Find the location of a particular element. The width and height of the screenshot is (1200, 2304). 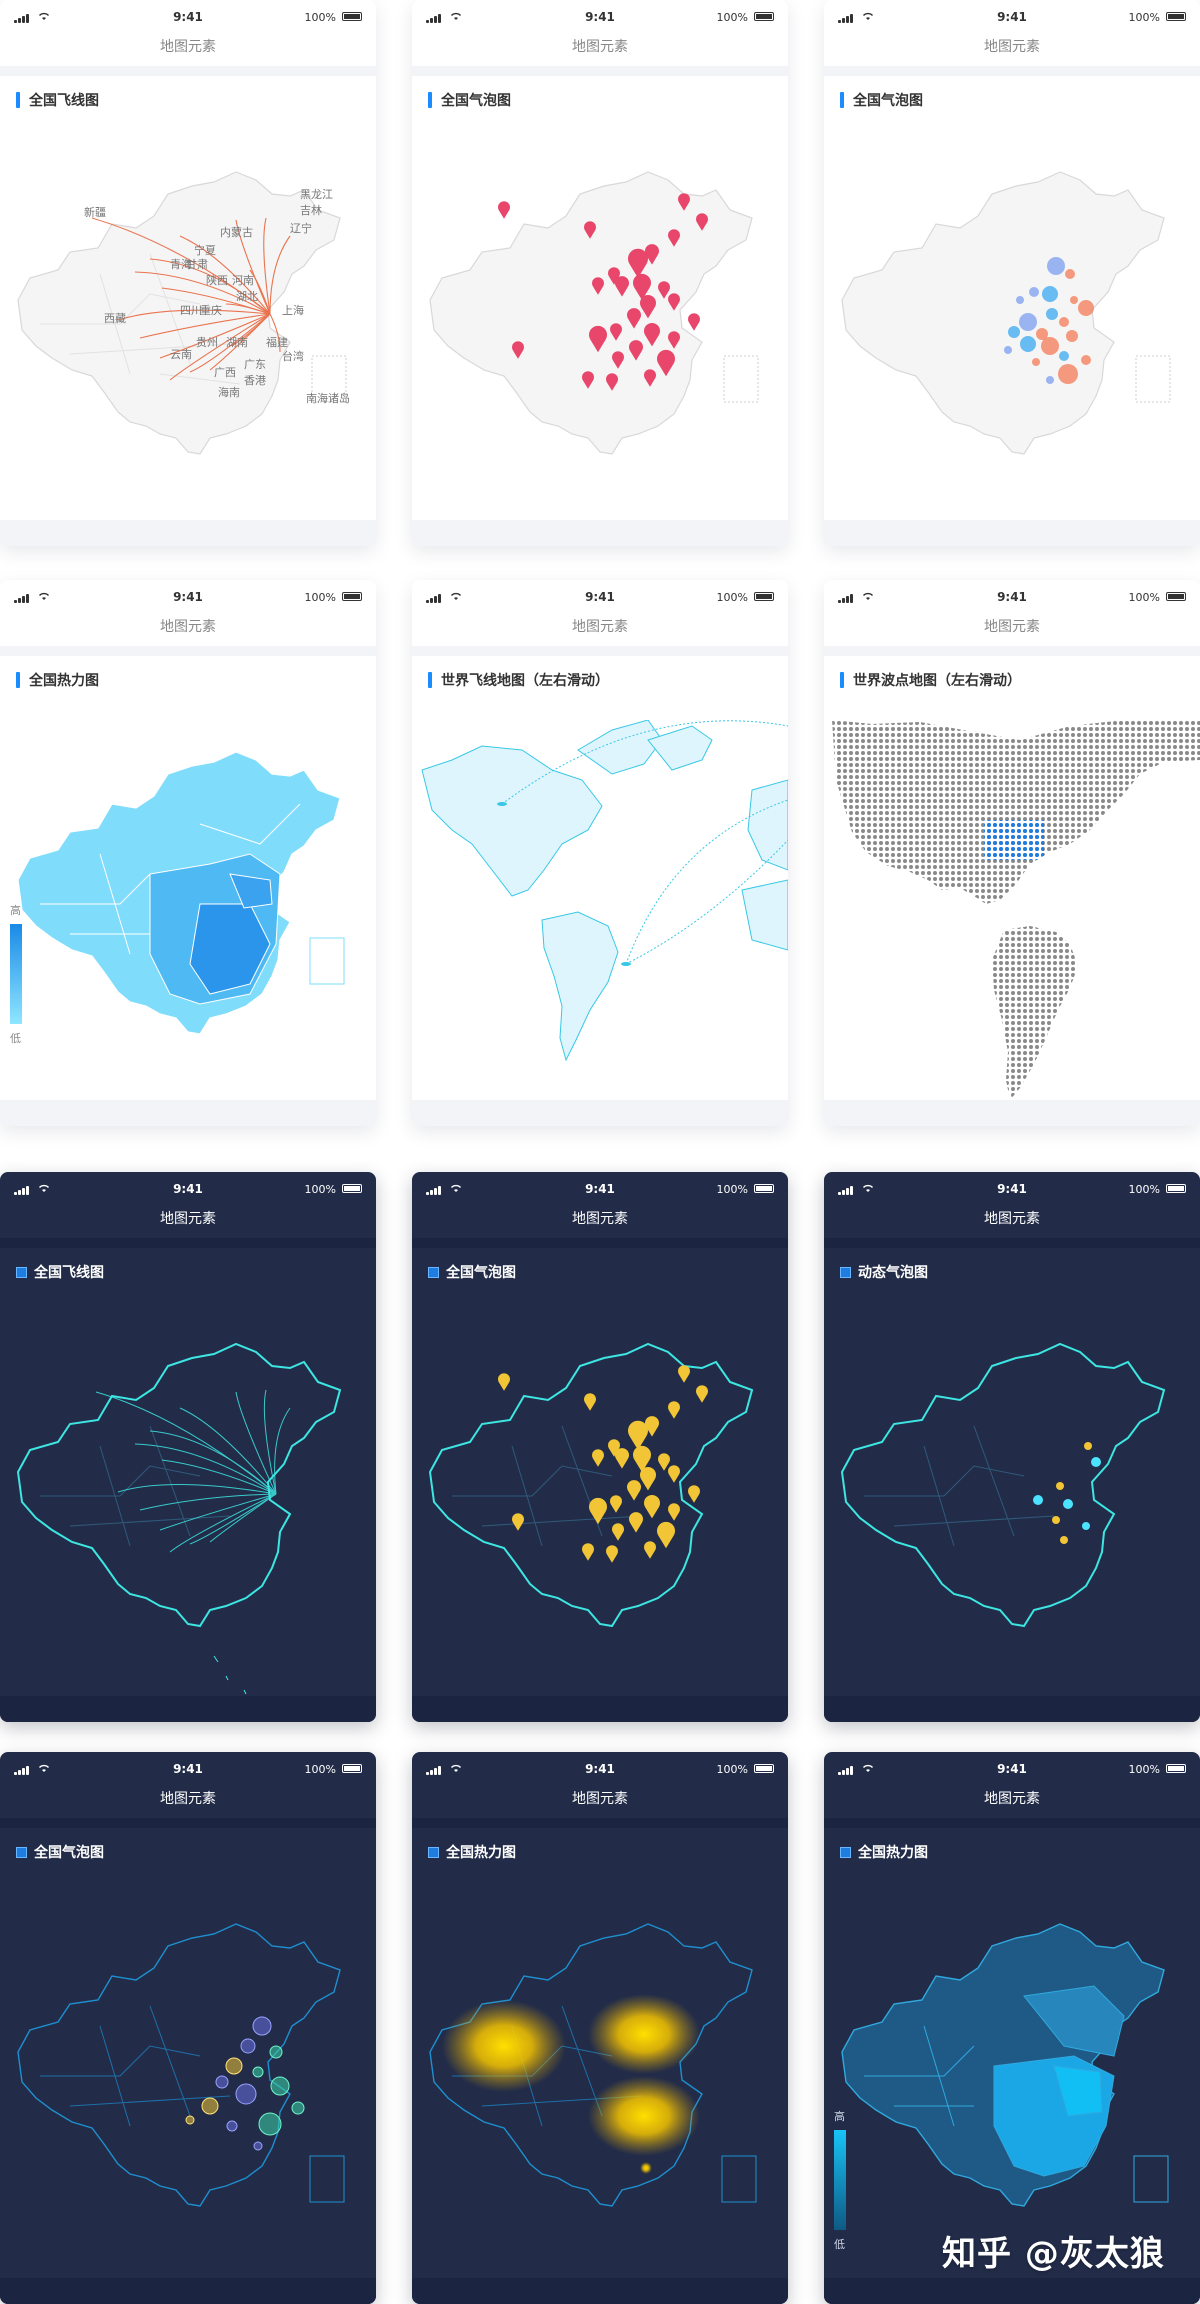

card-bubble-map-light: 9:41 100% 地图元素 全国气泡图 is located at coordinates (1012, 273).